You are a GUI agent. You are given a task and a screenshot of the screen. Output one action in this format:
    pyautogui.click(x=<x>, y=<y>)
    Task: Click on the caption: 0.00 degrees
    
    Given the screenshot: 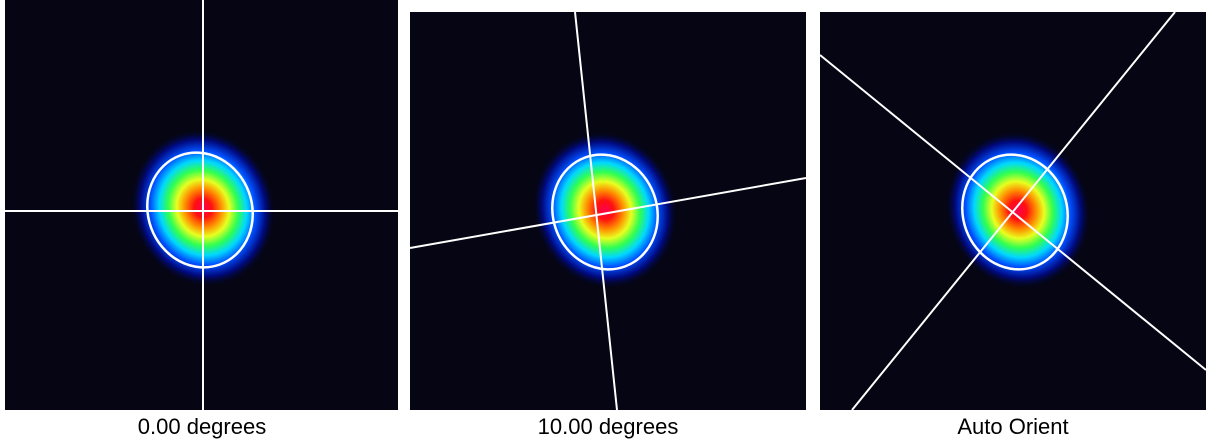 What is the action you would take?
    pyautogui.click(x=202, y=426)
    